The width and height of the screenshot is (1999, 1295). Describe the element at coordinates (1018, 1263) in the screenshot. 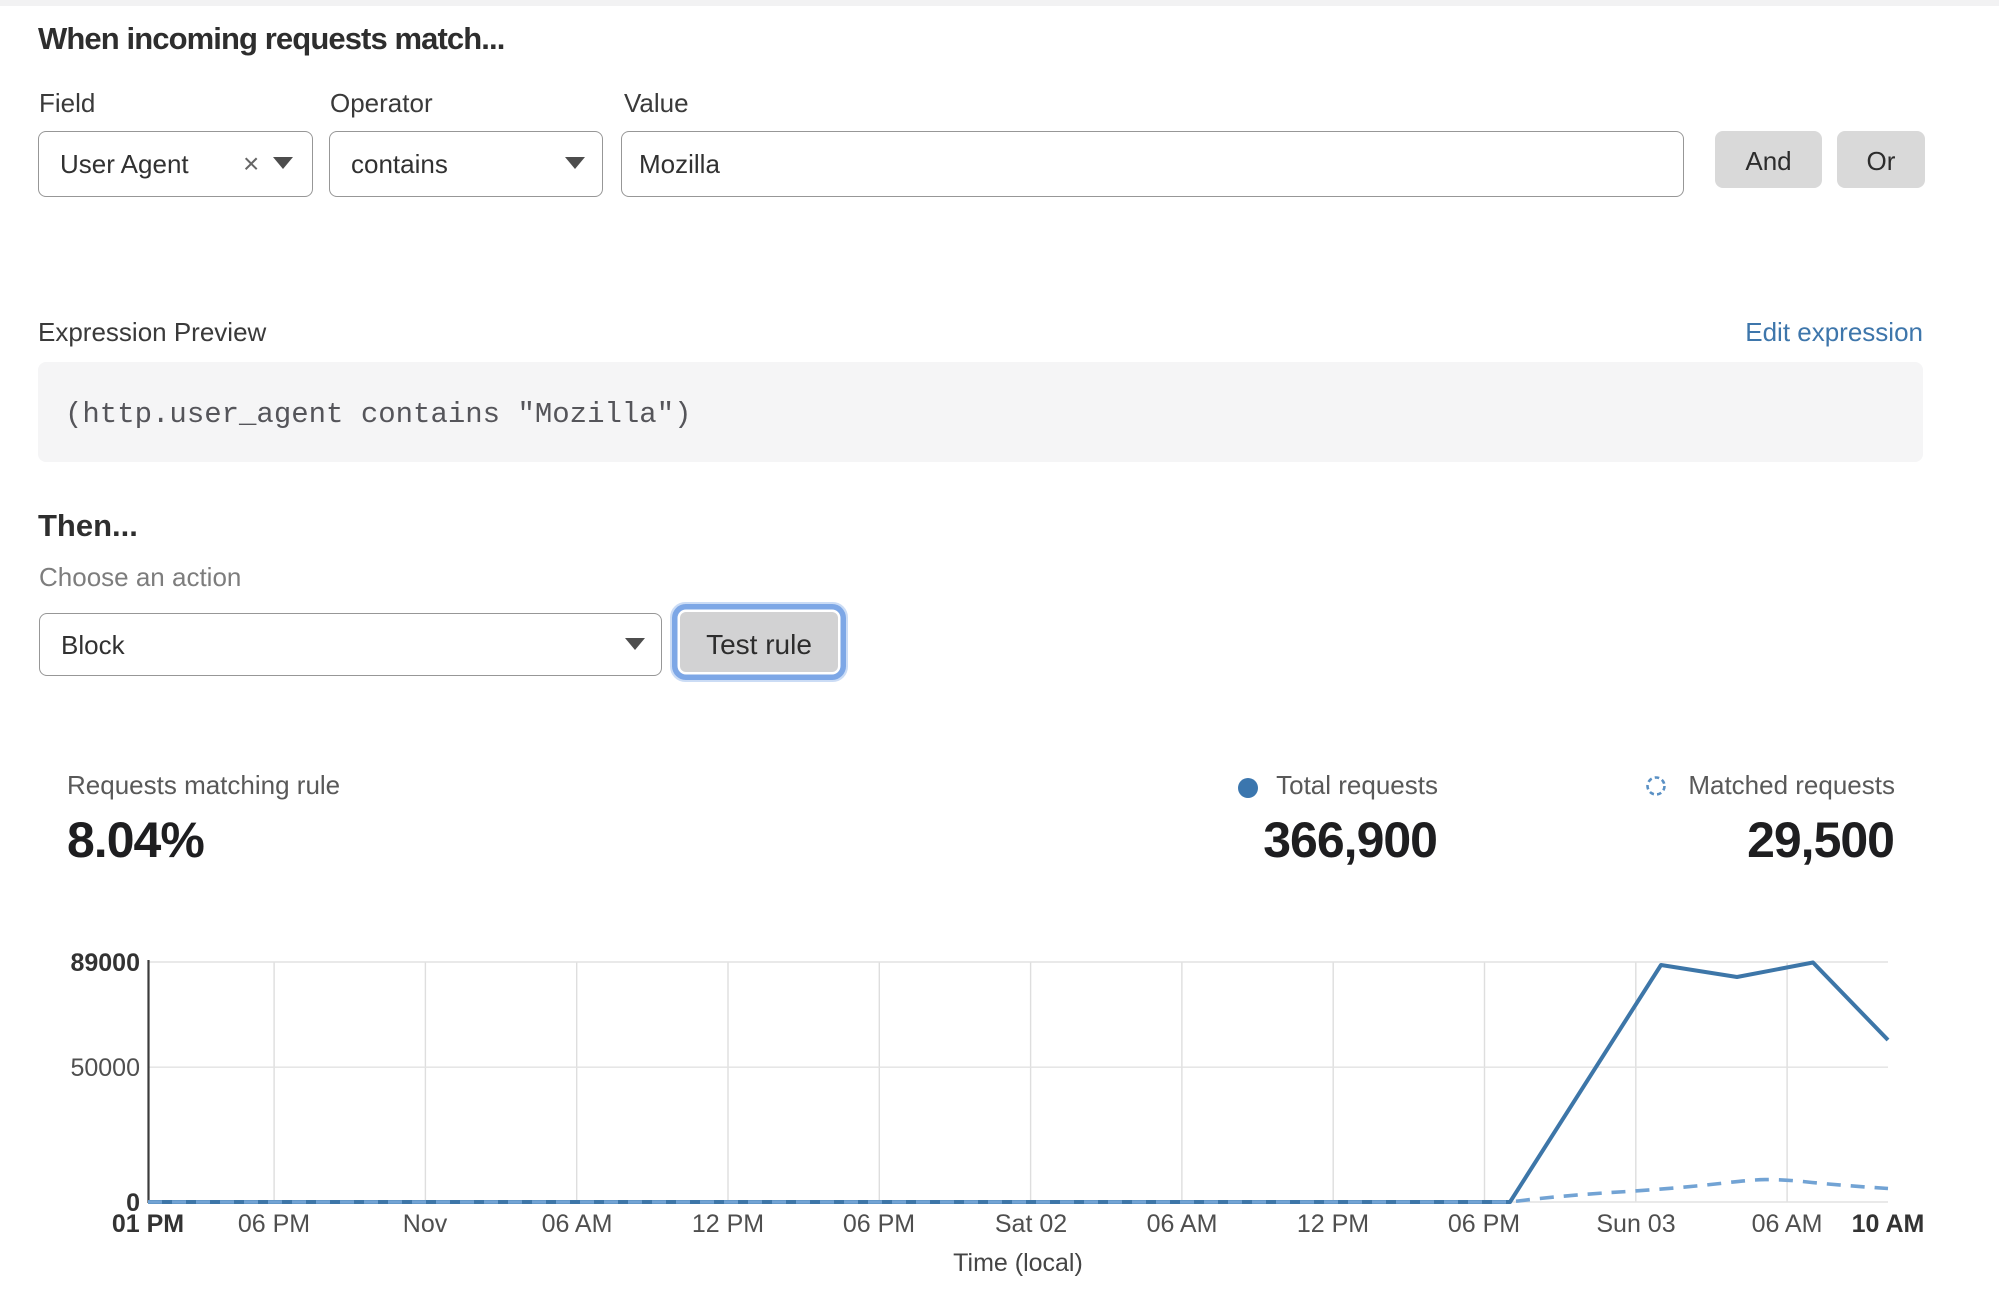

I see `svg-text: Time (local)` at that location.